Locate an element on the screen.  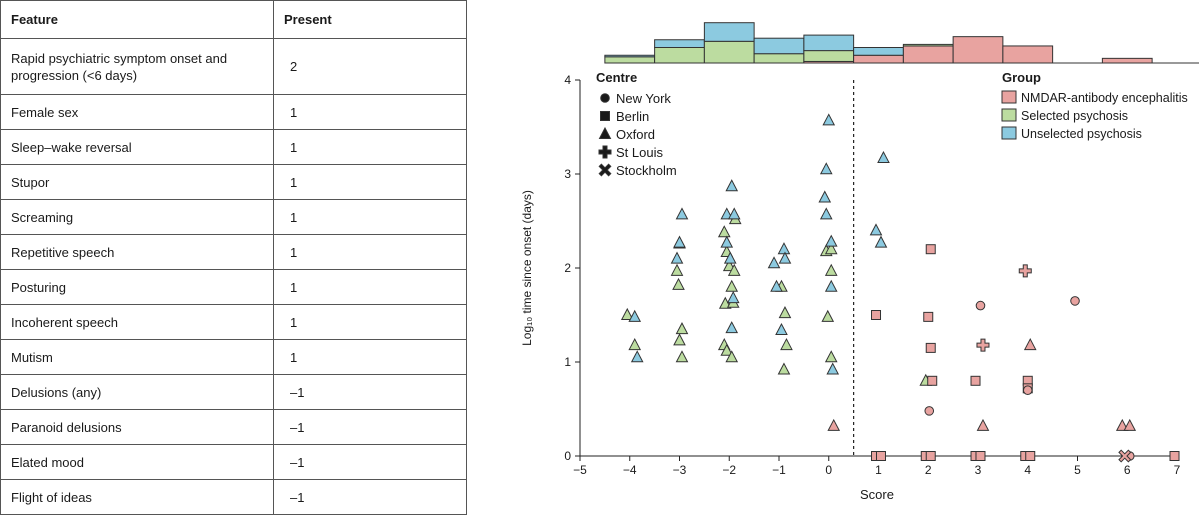
legend-marker-plus is located at coordinates (605, 152).